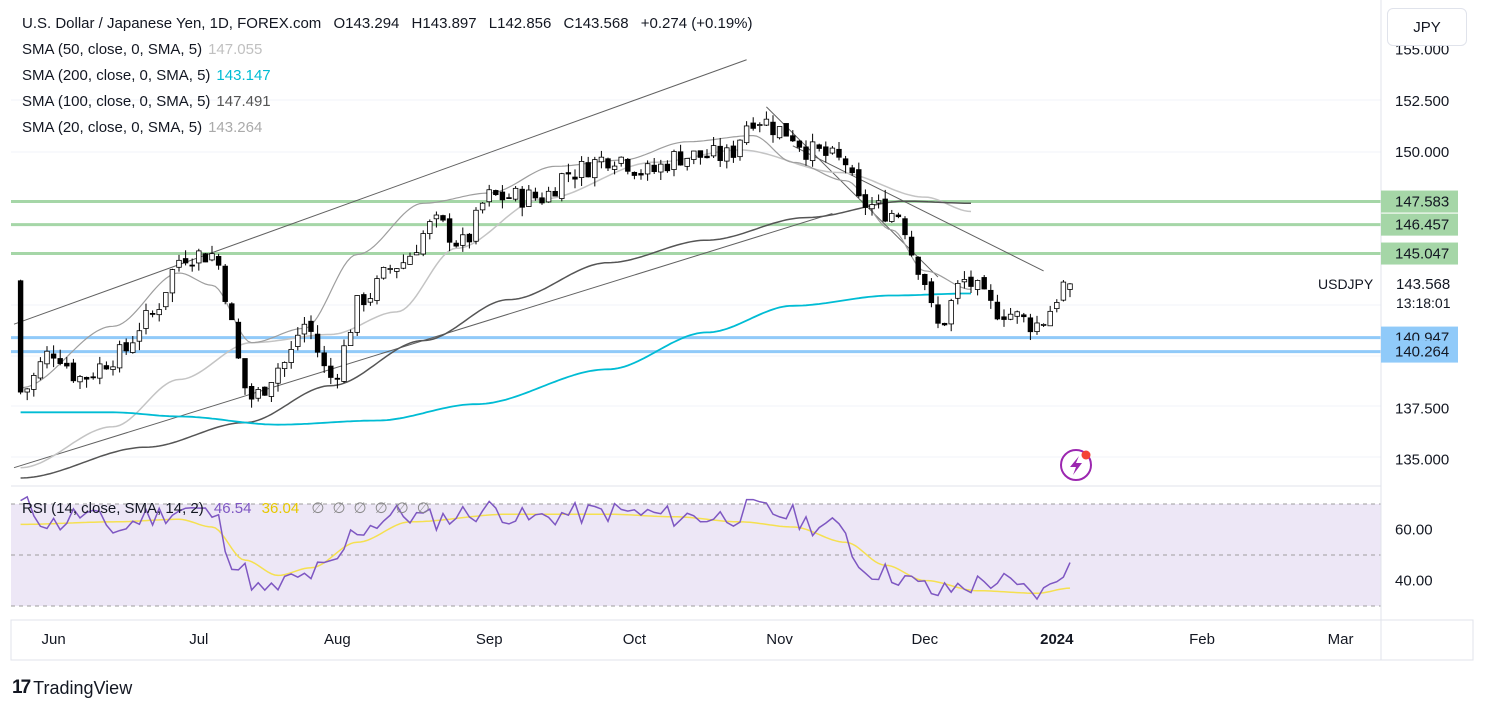 This screenshot has height=713, width=1487. What do you see at coordinates (1427, 27) in the screenshot?
I see `currency-button: JPY` at bounding box center [1427, 27].